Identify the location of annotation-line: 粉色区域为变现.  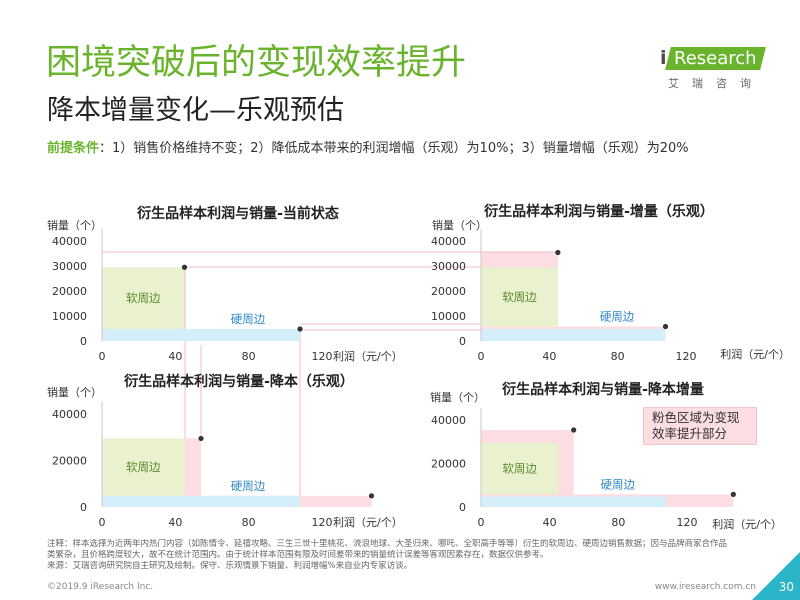
(696, 417).